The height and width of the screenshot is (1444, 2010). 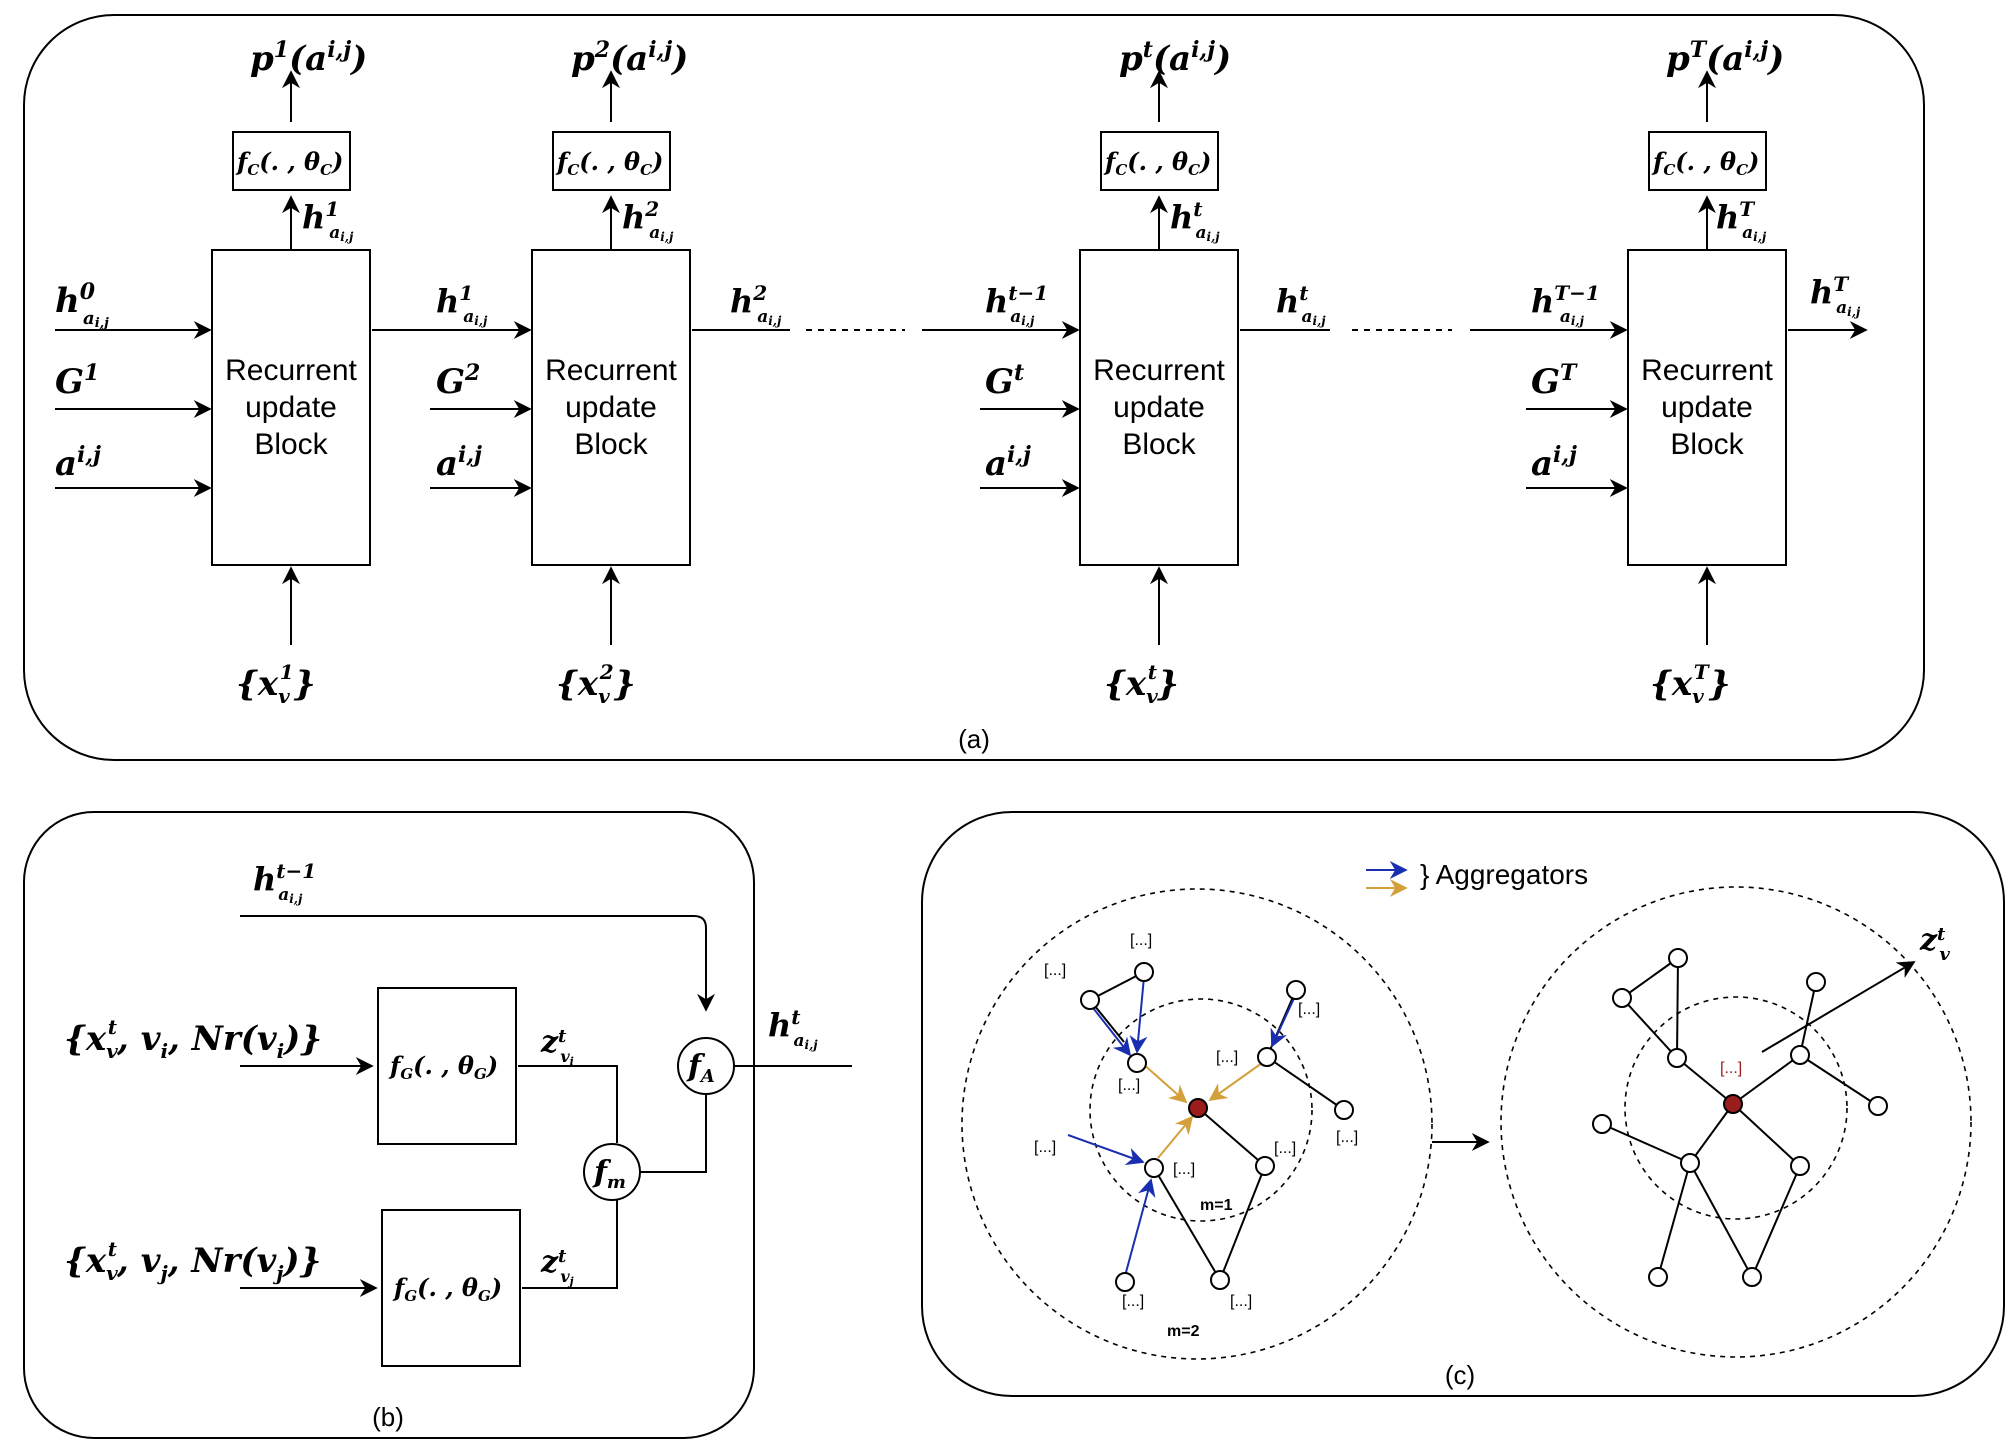 I want to click on ellipsis-11: [...], so click(x=1241, y=1301).